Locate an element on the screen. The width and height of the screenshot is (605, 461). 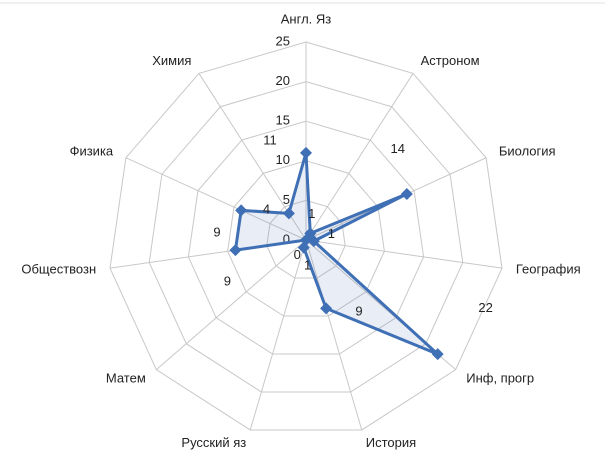
category-label: Физика is located at coordinates (92, 150).